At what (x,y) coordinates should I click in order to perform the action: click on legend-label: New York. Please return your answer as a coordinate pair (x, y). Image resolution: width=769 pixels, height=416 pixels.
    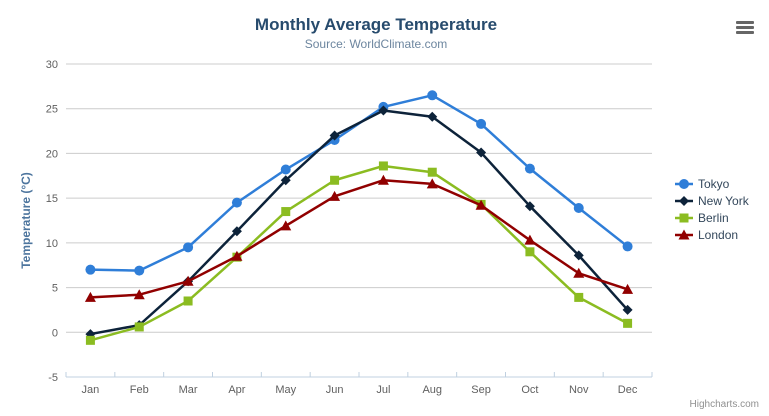
    Looking at the image, I should click on (723, 201).